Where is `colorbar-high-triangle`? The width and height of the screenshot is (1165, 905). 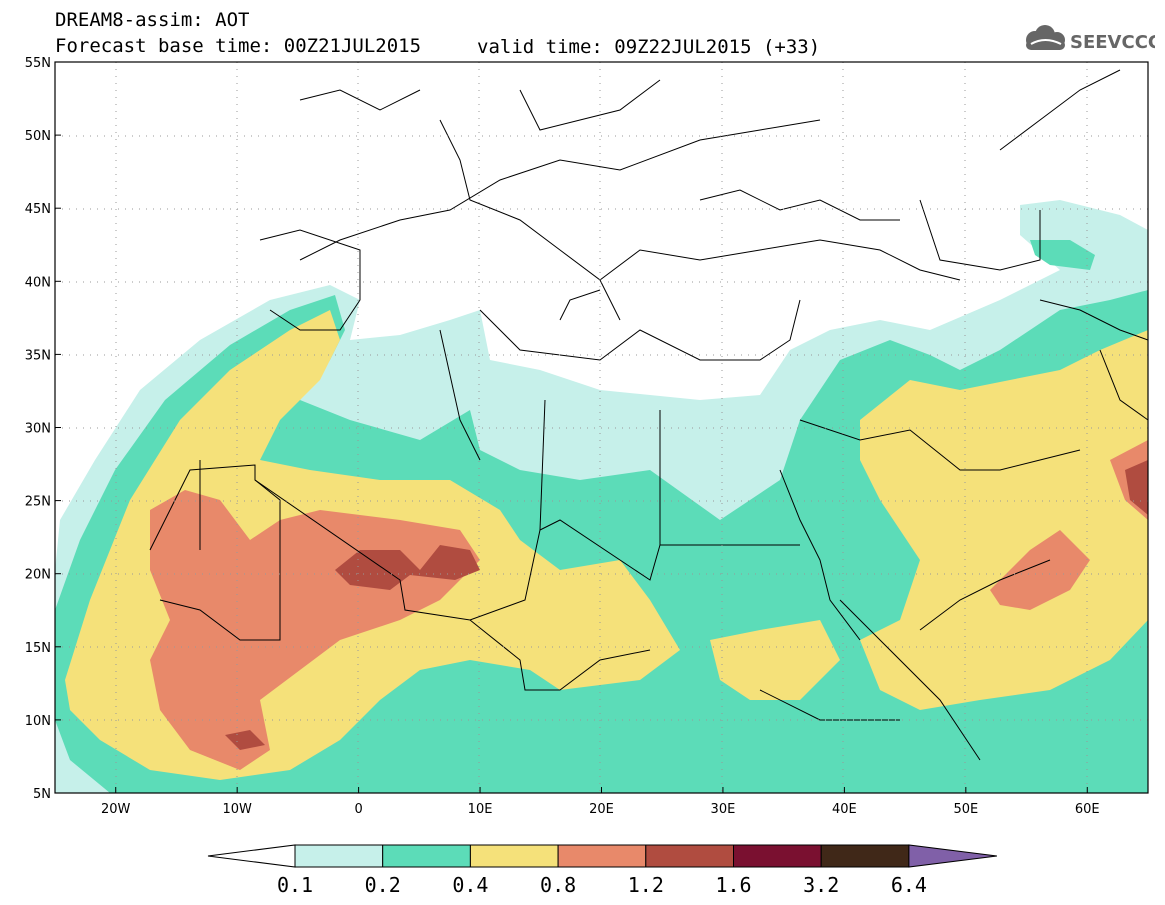
colorbar-high-triangle is located at coordinates (952, 856).